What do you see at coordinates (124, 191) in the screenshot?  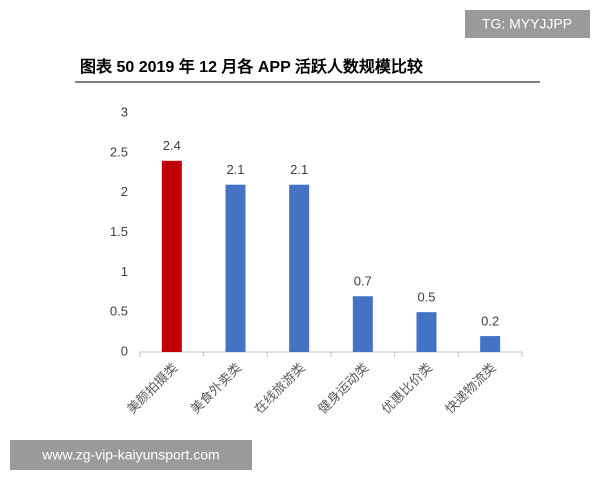 I see `y-tick-label: 2` at bounding box center [124, 191].